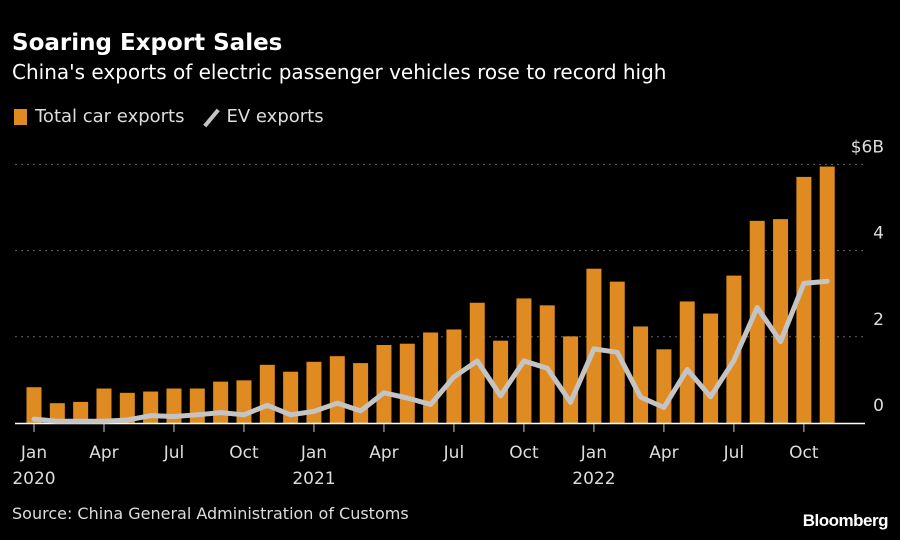 The image size is (900, 540). Describe the element at coordinates (878, 406) in the screenshot. I see `y-tick-label: 0` at that location.